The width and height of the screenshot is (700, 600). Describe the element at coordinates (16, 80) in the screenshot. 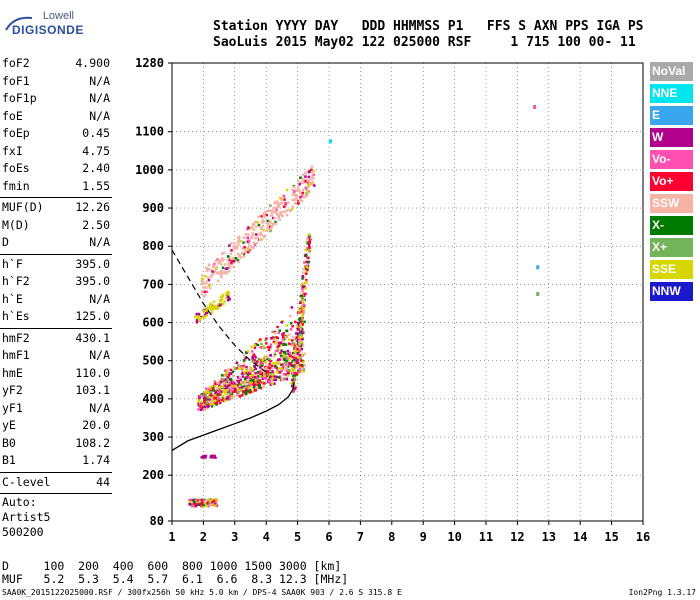

I see `param-label: foF1` at that location.